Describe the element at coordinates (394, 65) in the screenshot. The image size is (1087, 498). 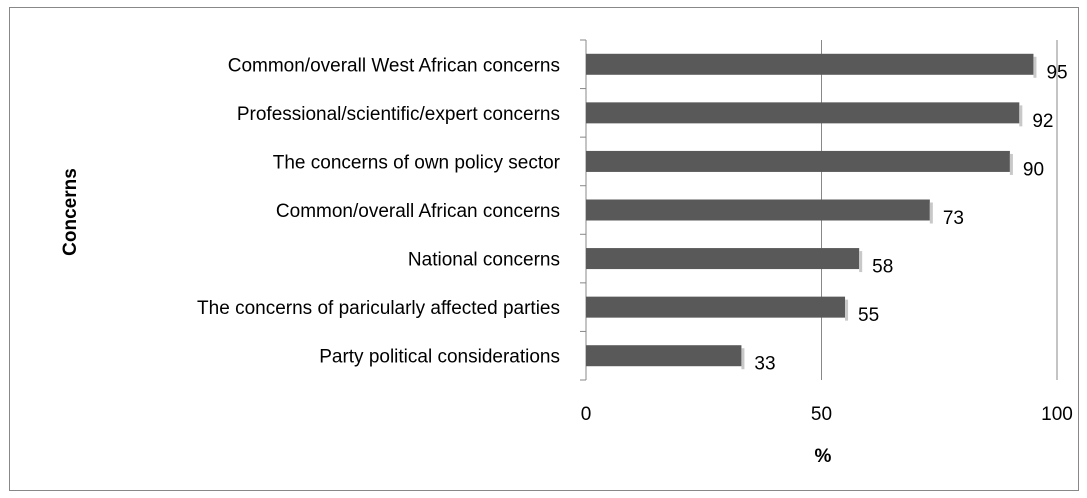
I see `category-label: Common/overall West African concerns` at that location.